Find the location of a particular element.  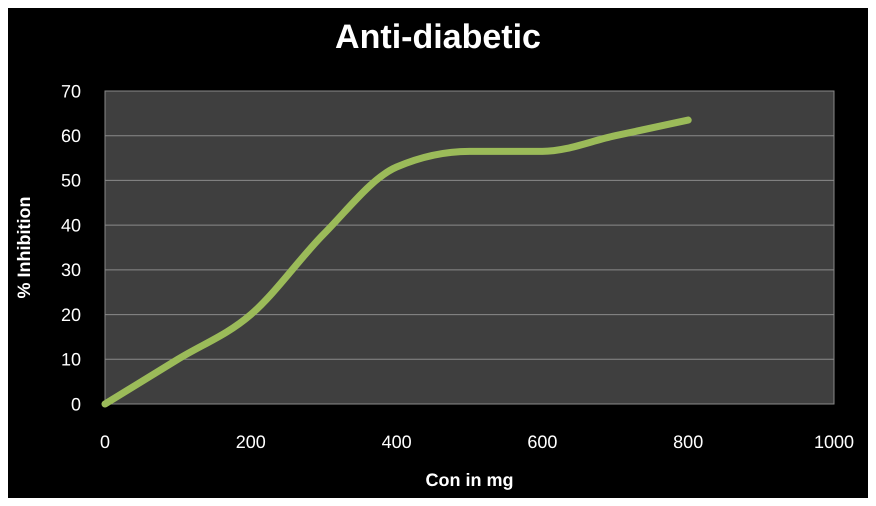

y-tick-label: 10 is located at coordinates (70, 360).